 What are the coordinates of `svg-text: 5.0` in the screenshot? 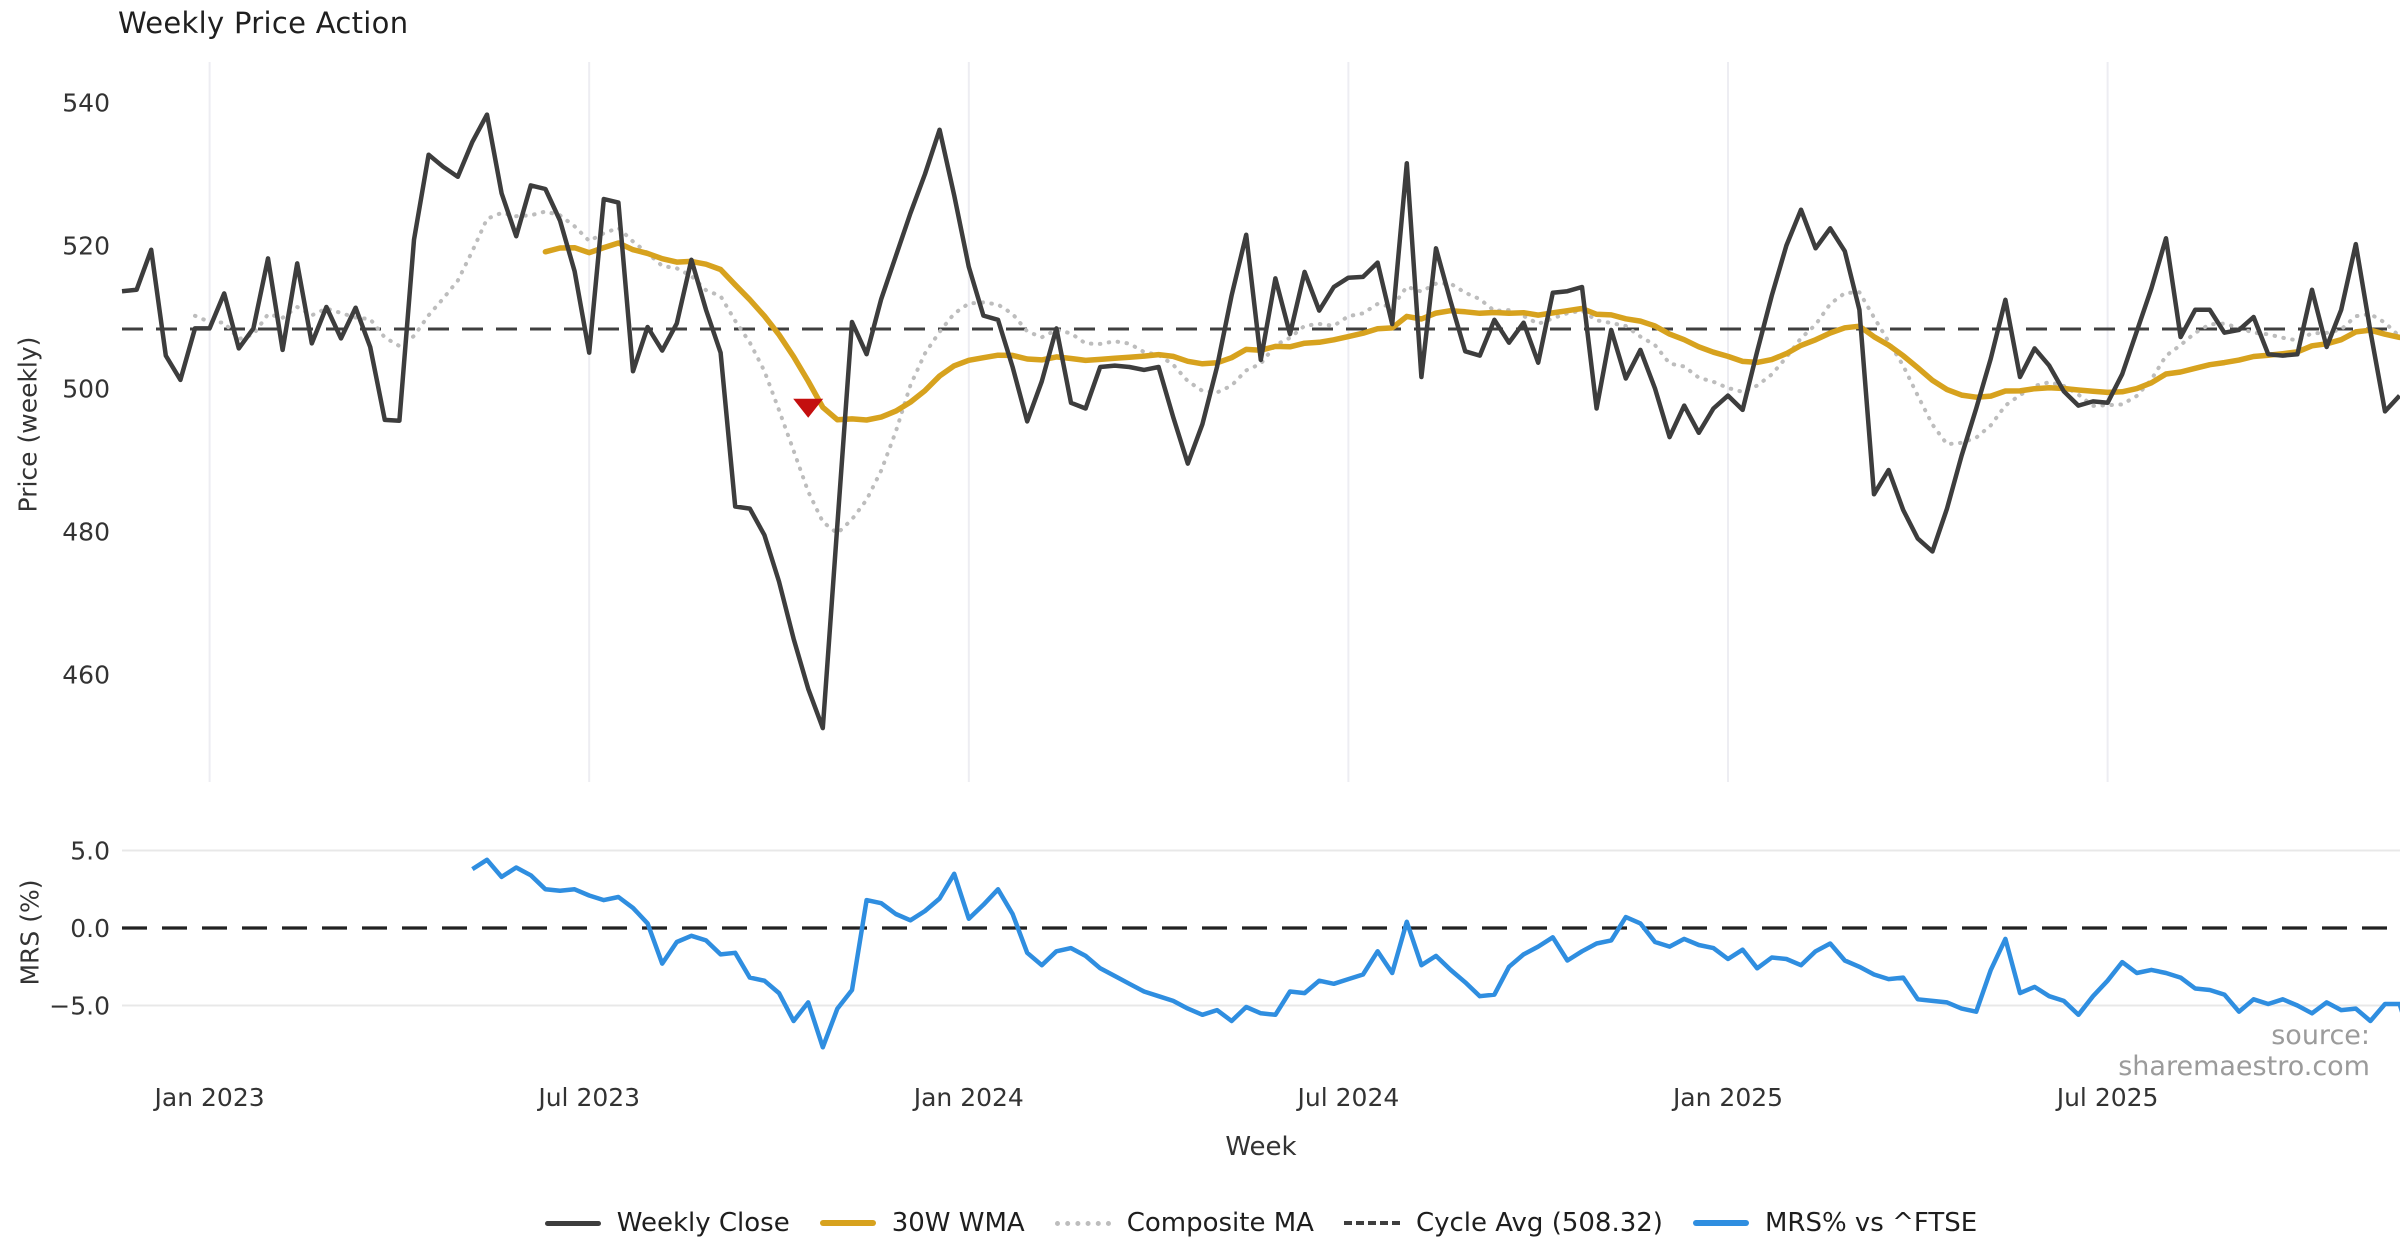 It's located at (90, 851).